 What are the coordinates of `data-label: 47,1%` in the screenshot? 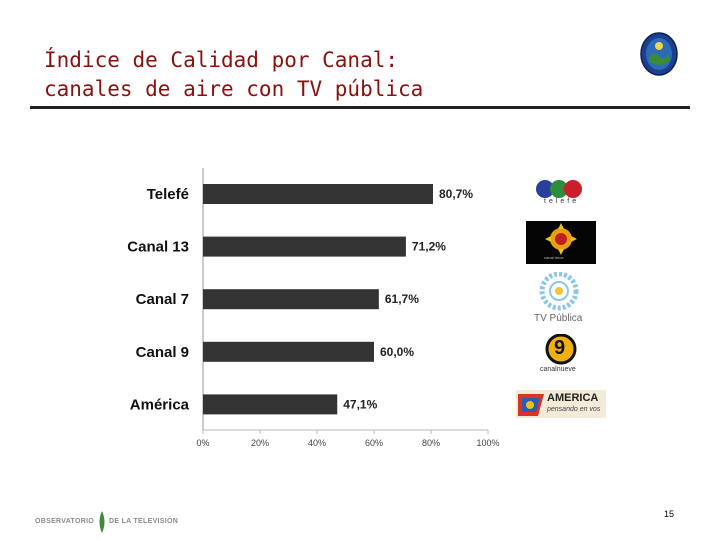 It's located at (360, 404).